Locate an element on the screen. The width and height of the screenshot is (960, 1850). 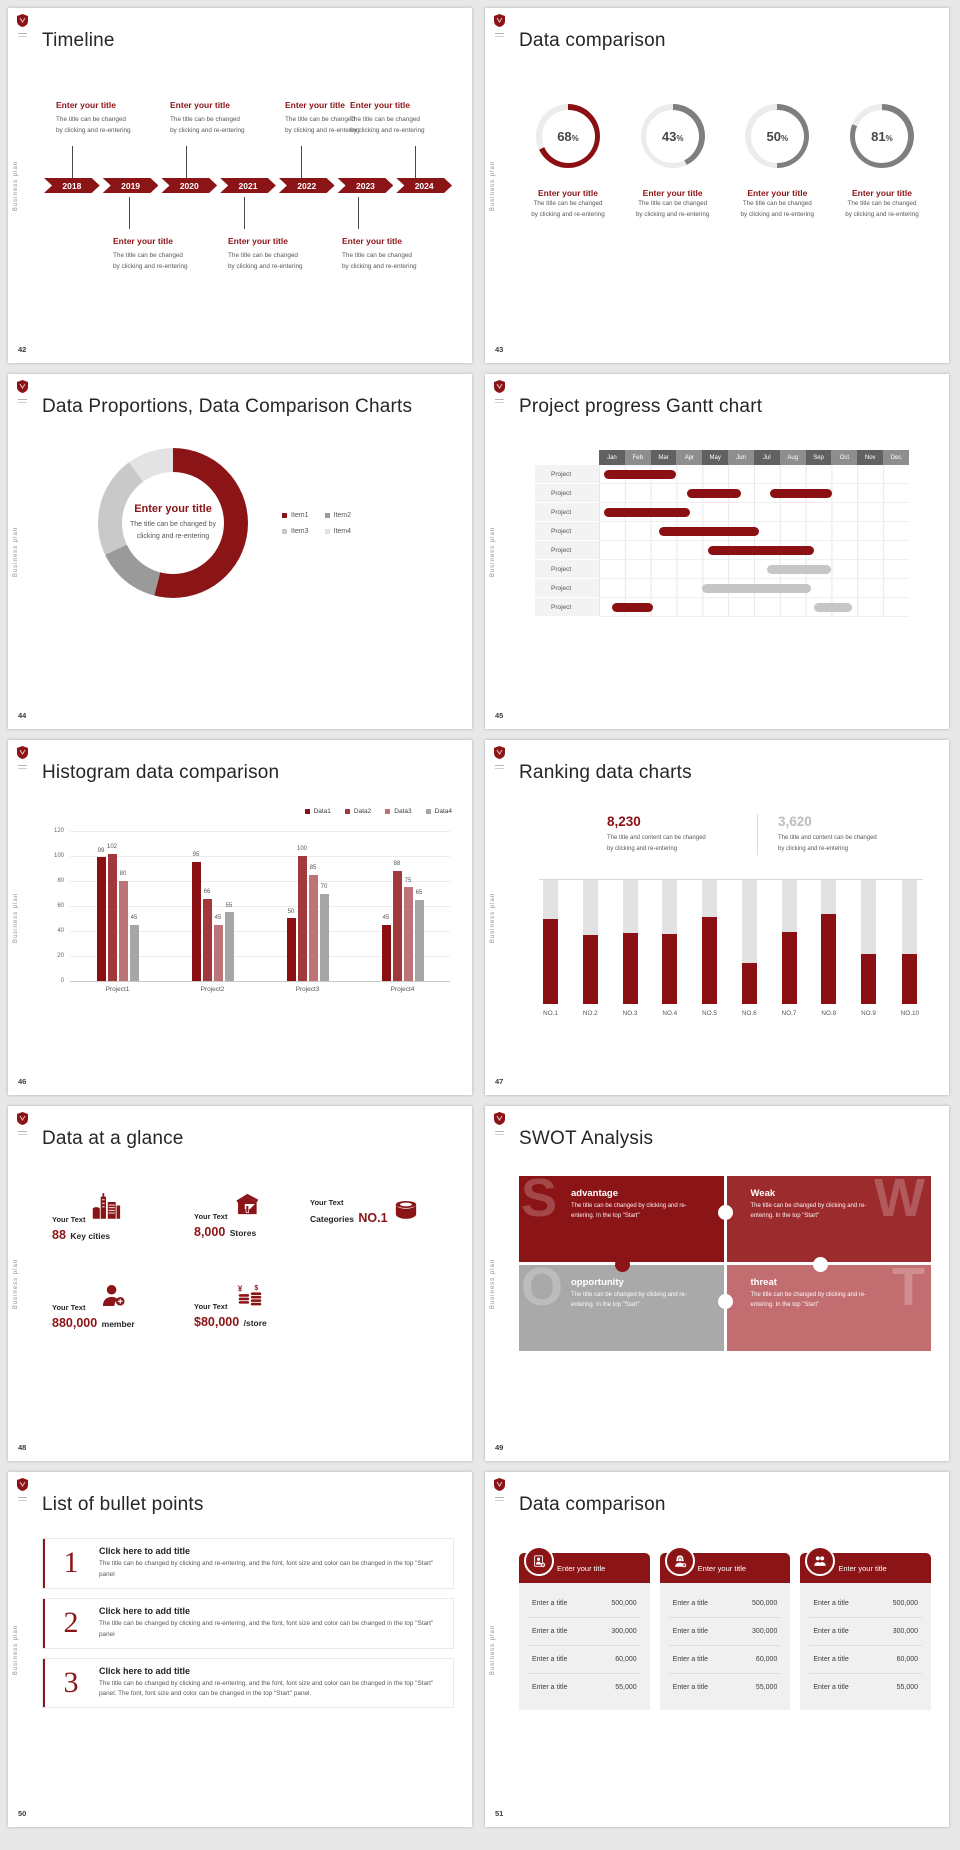
swot-heading: advantage is located at coordinates (594, 1193).